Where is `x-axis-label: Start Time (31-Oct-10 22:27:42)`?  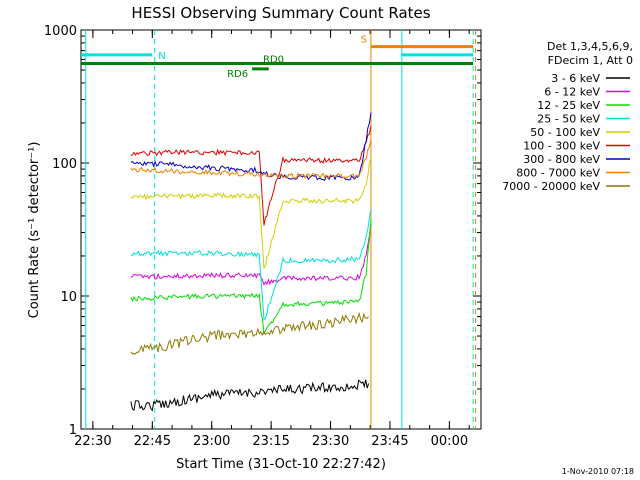
x-axis-label: Start Time (31-Oct-10 22:27:42) is located at coordinates (281, 464).